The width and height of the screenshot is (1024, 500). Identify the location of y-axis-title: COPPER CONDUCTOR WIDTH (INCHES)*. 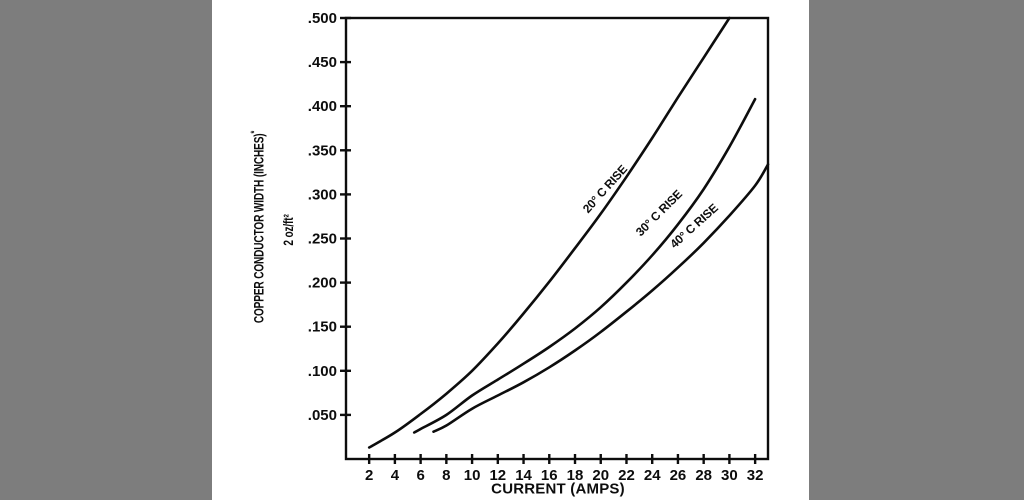
(258, 227).